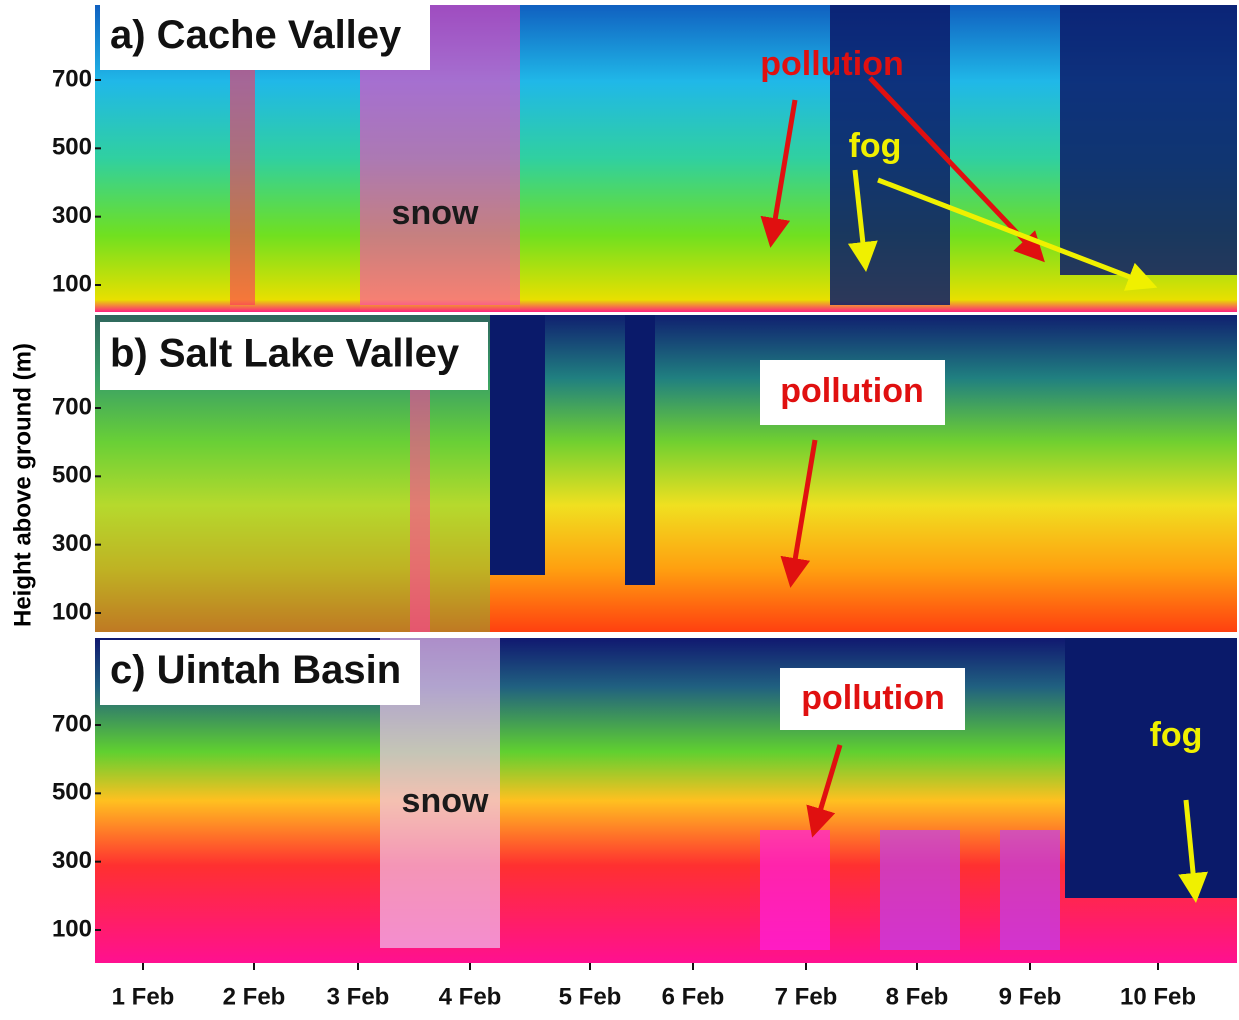 The height and width of the screenshot is (1020, 1239). What do you see at coordinates (470, 996) in the screenshot?
I see `x-tick-label: 4 Feb` at bounding box center [470, 996].